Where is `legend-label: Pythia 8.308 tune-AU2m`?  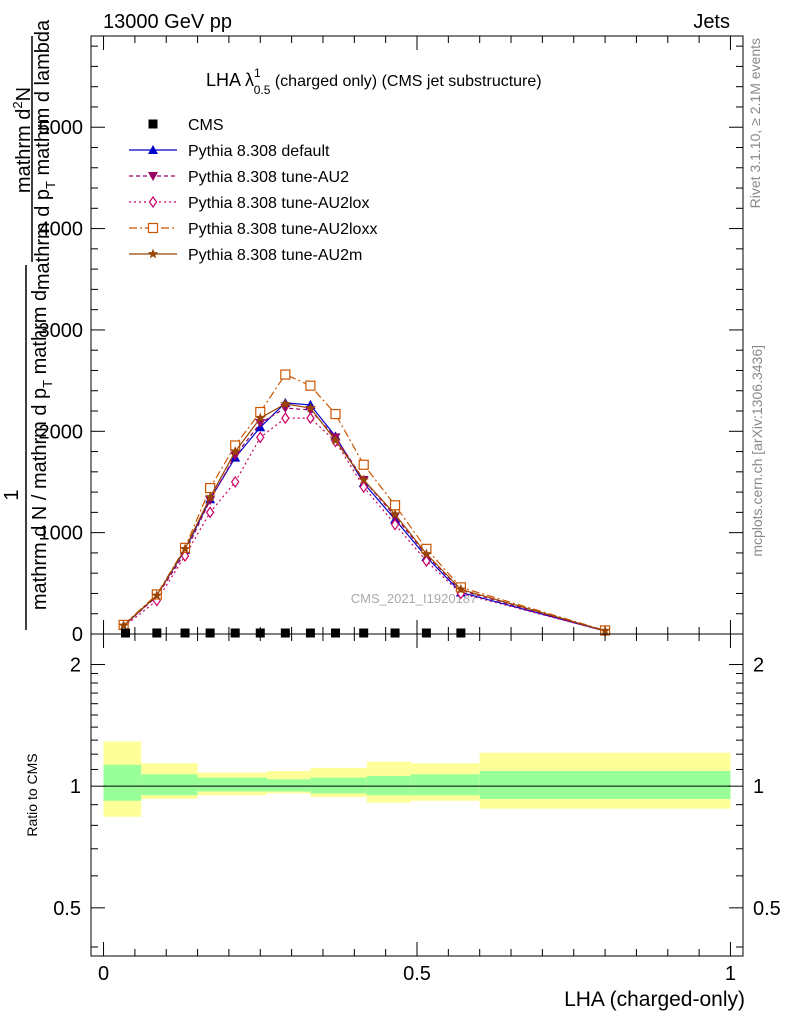
legend-label: Pythia 8.308 tune-AU2m is located at coordinates (275, 255).